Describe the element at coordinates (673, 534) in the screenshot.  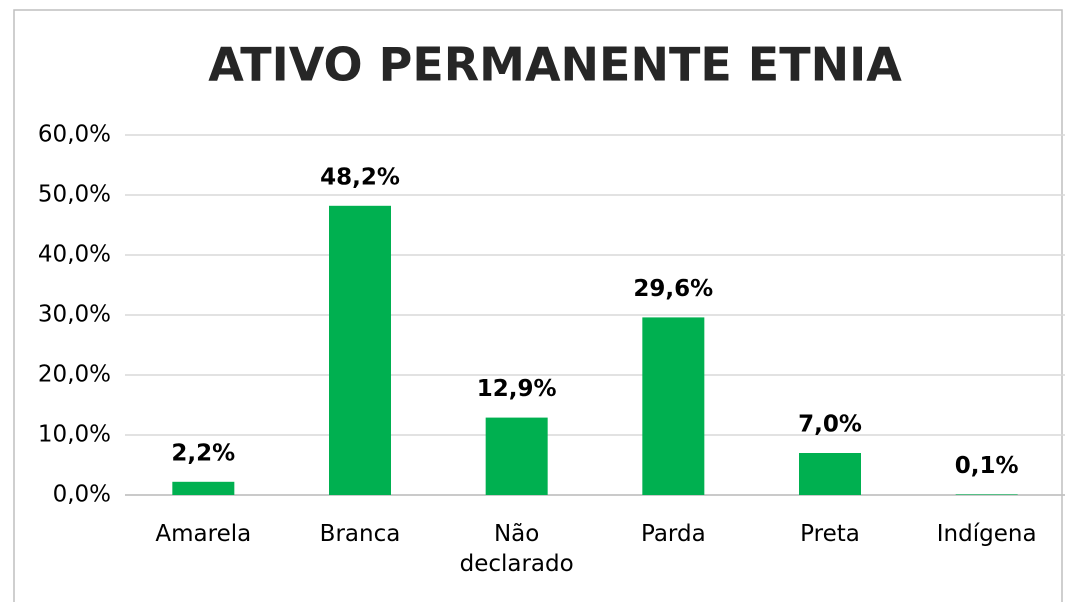
I see `x-tick-label: Parda` at that location.